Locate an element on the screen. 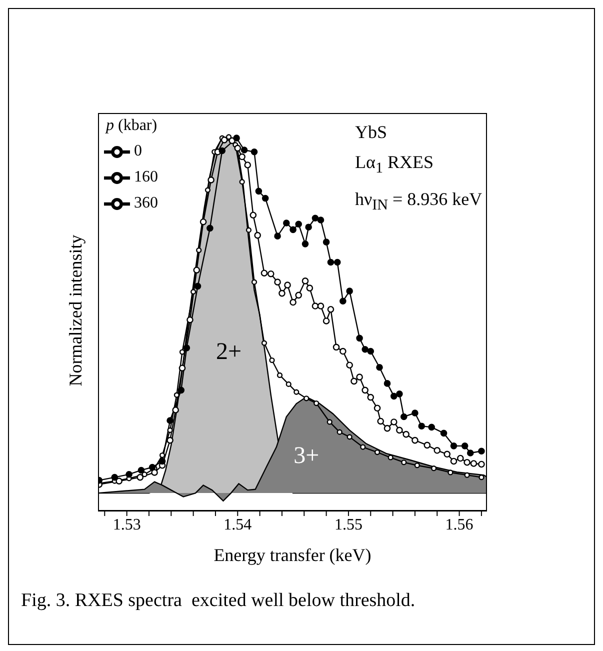 Image resolution: width=603 pixels, height=651 pixels. legend-title: p (kbar) is located at coordinates (132, 126).